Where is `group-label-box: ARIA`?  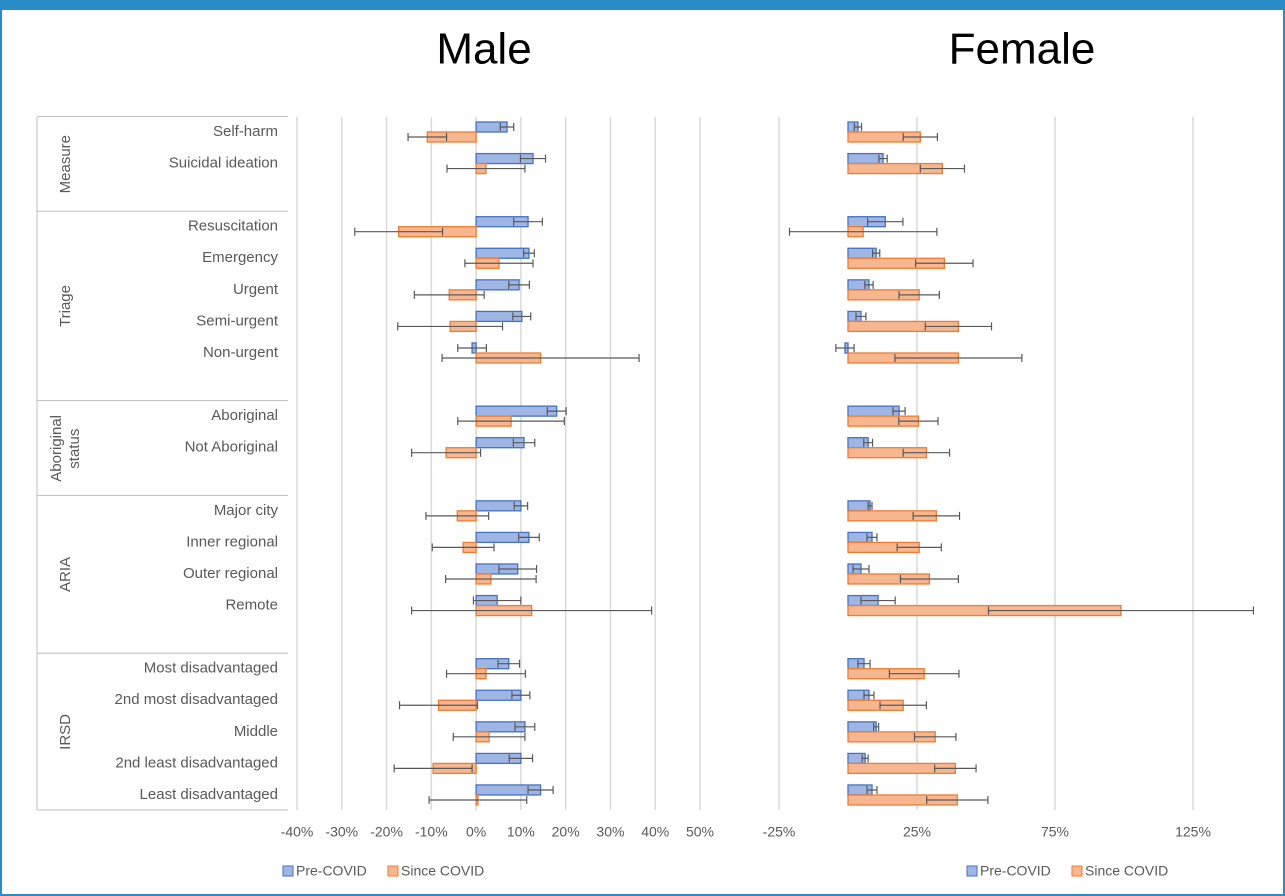 group-label-box: ARIA is located at coordinates (66, 574).